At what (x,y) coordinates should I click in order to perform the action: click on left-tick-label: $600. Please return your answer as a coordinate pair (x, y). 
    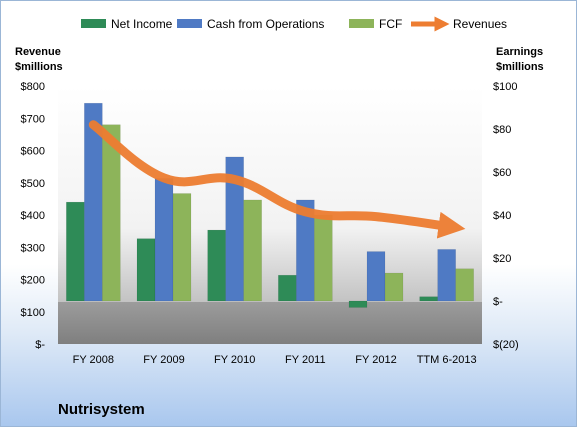
    Looking at the image, I should click on (33, 152).